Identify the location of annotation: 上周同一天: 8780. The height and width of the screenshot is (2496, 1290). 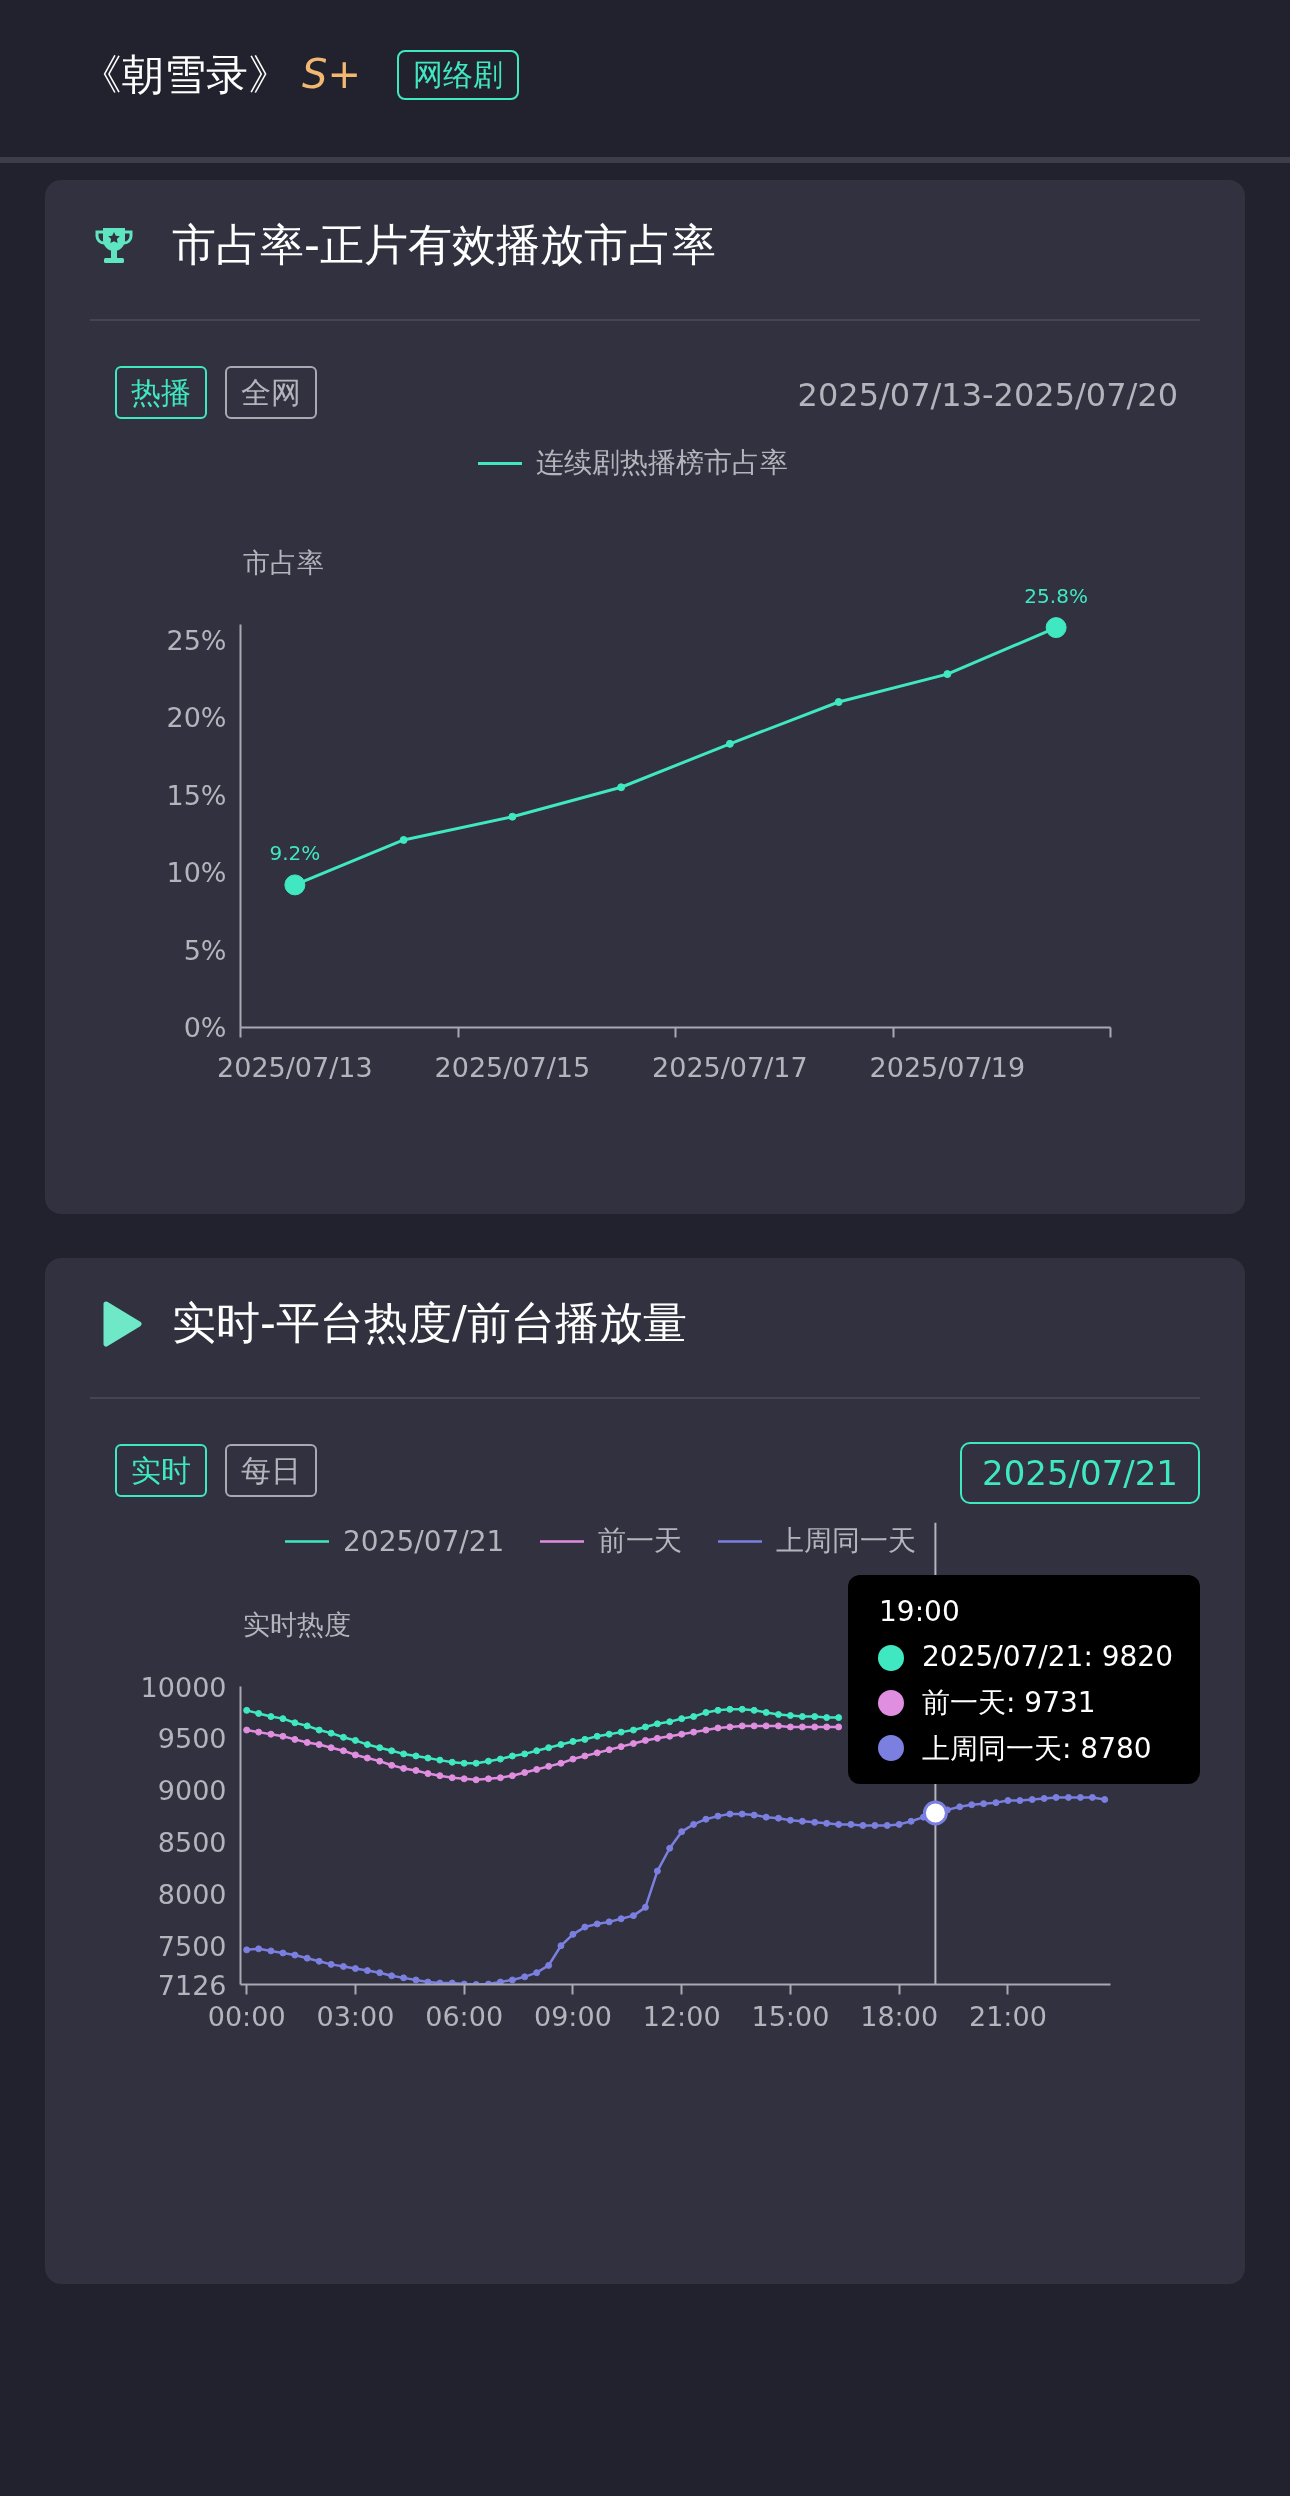
(1037, 1749).